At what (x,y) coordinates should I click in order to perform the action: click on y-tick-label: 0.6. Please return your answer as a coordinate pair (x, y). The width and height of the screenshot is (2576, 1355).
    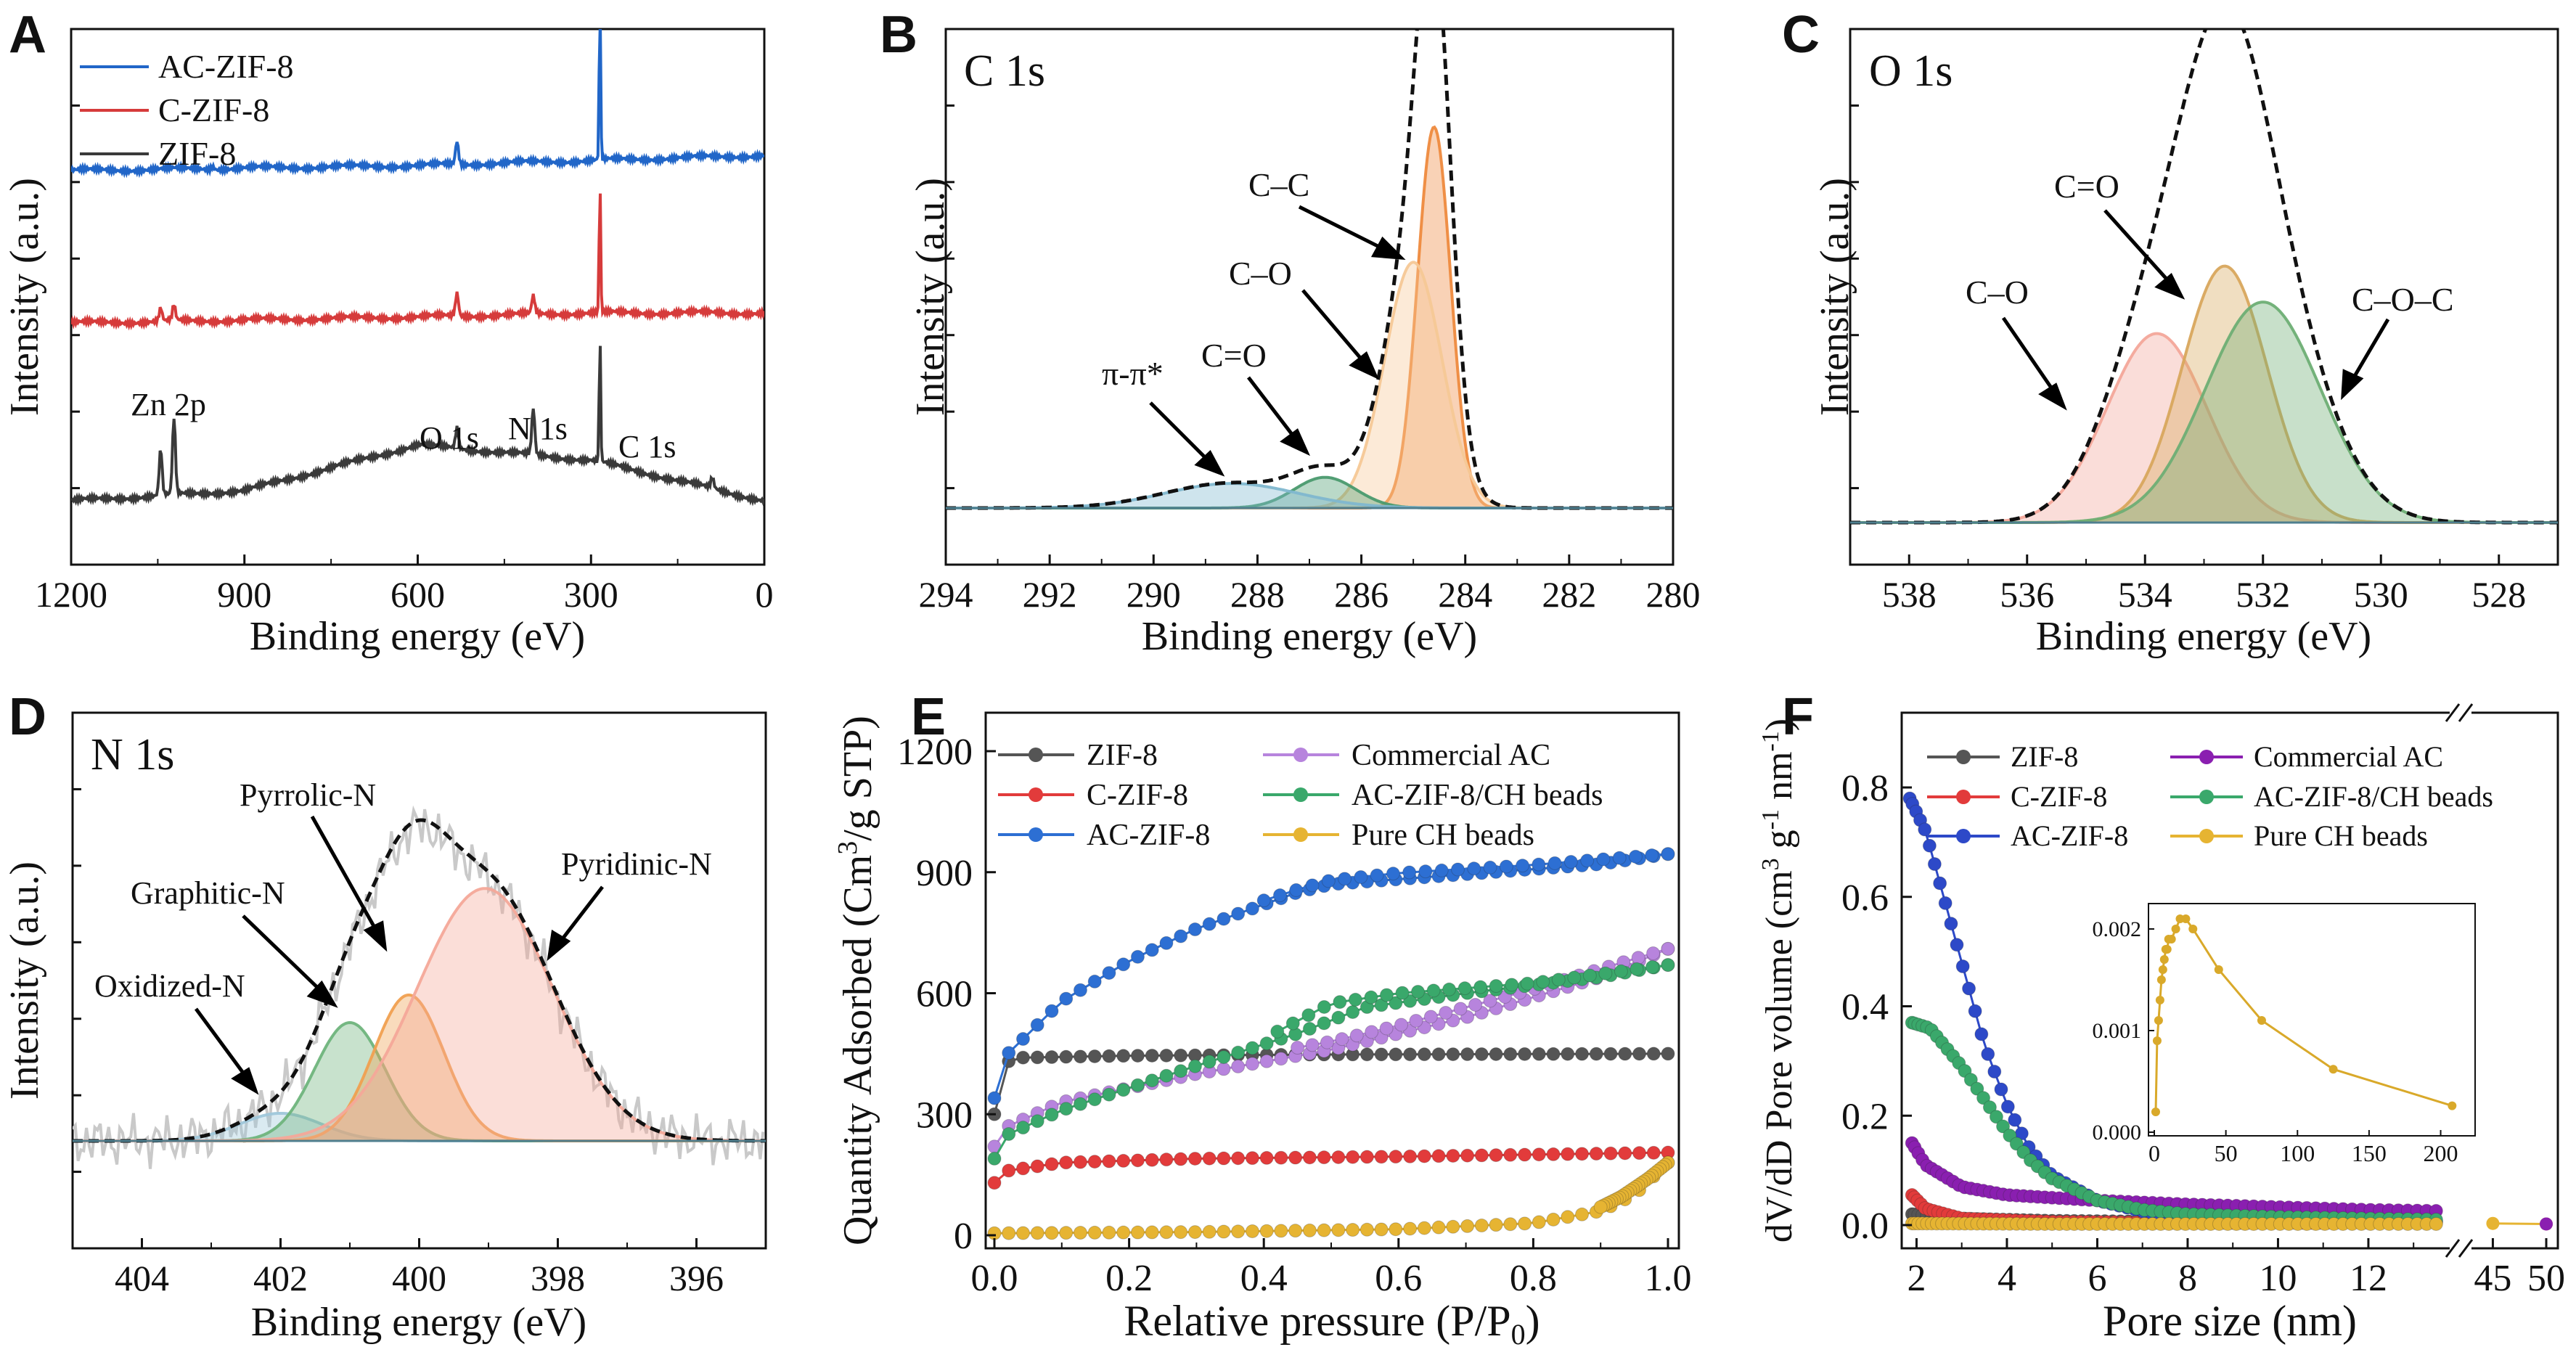
    Looking at the image, I should click on (1865, 898).